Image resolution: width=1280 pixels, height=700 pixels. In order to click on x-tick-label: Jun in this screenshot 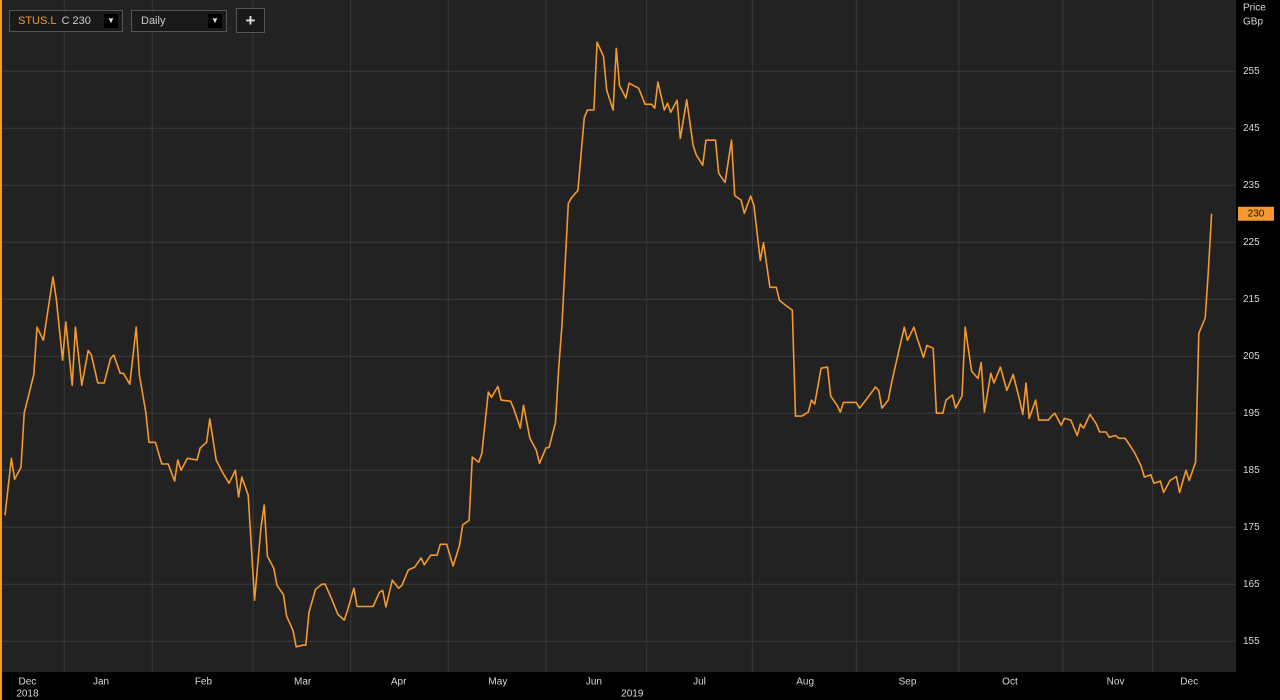, I will do `click(594, 682)`.